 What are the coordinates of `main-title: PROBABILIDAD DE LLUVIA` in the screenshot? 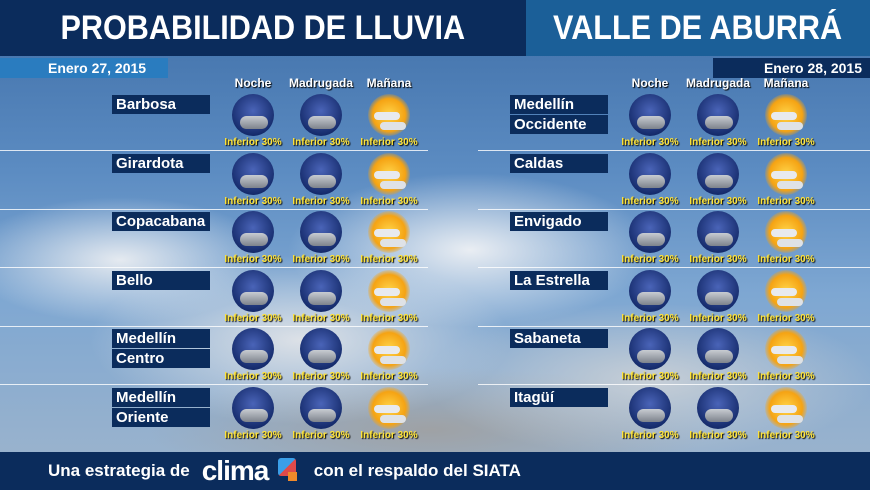 It's located at (263, 27).